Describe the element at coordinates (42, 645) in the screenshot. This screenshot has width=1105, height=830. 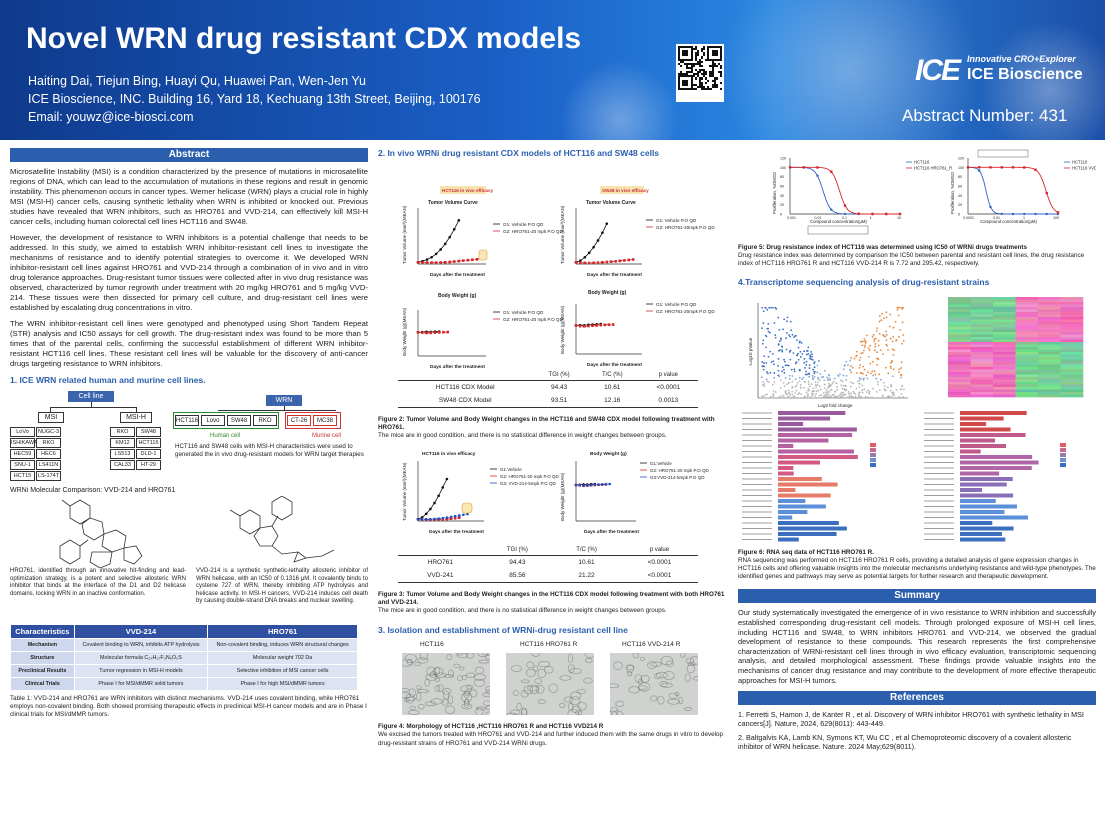
I see `table-cell: Mechanism` at that location.